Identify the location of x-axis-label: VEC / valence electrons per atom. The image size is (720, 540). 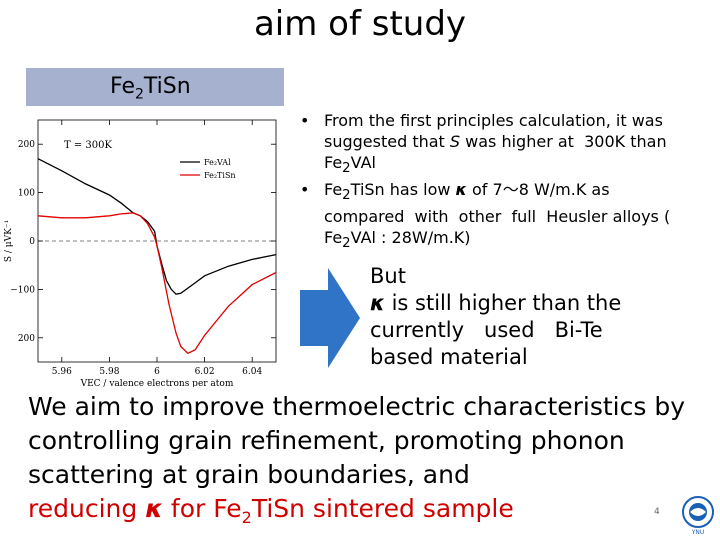
(157, 383).